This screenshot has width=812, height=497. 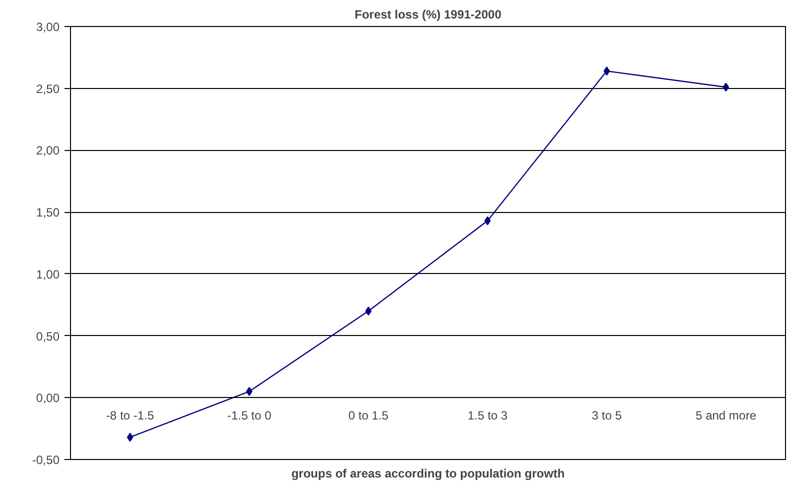 I want to click on x-tick-label: -8 to -1.5, so click(x=130, y=415).